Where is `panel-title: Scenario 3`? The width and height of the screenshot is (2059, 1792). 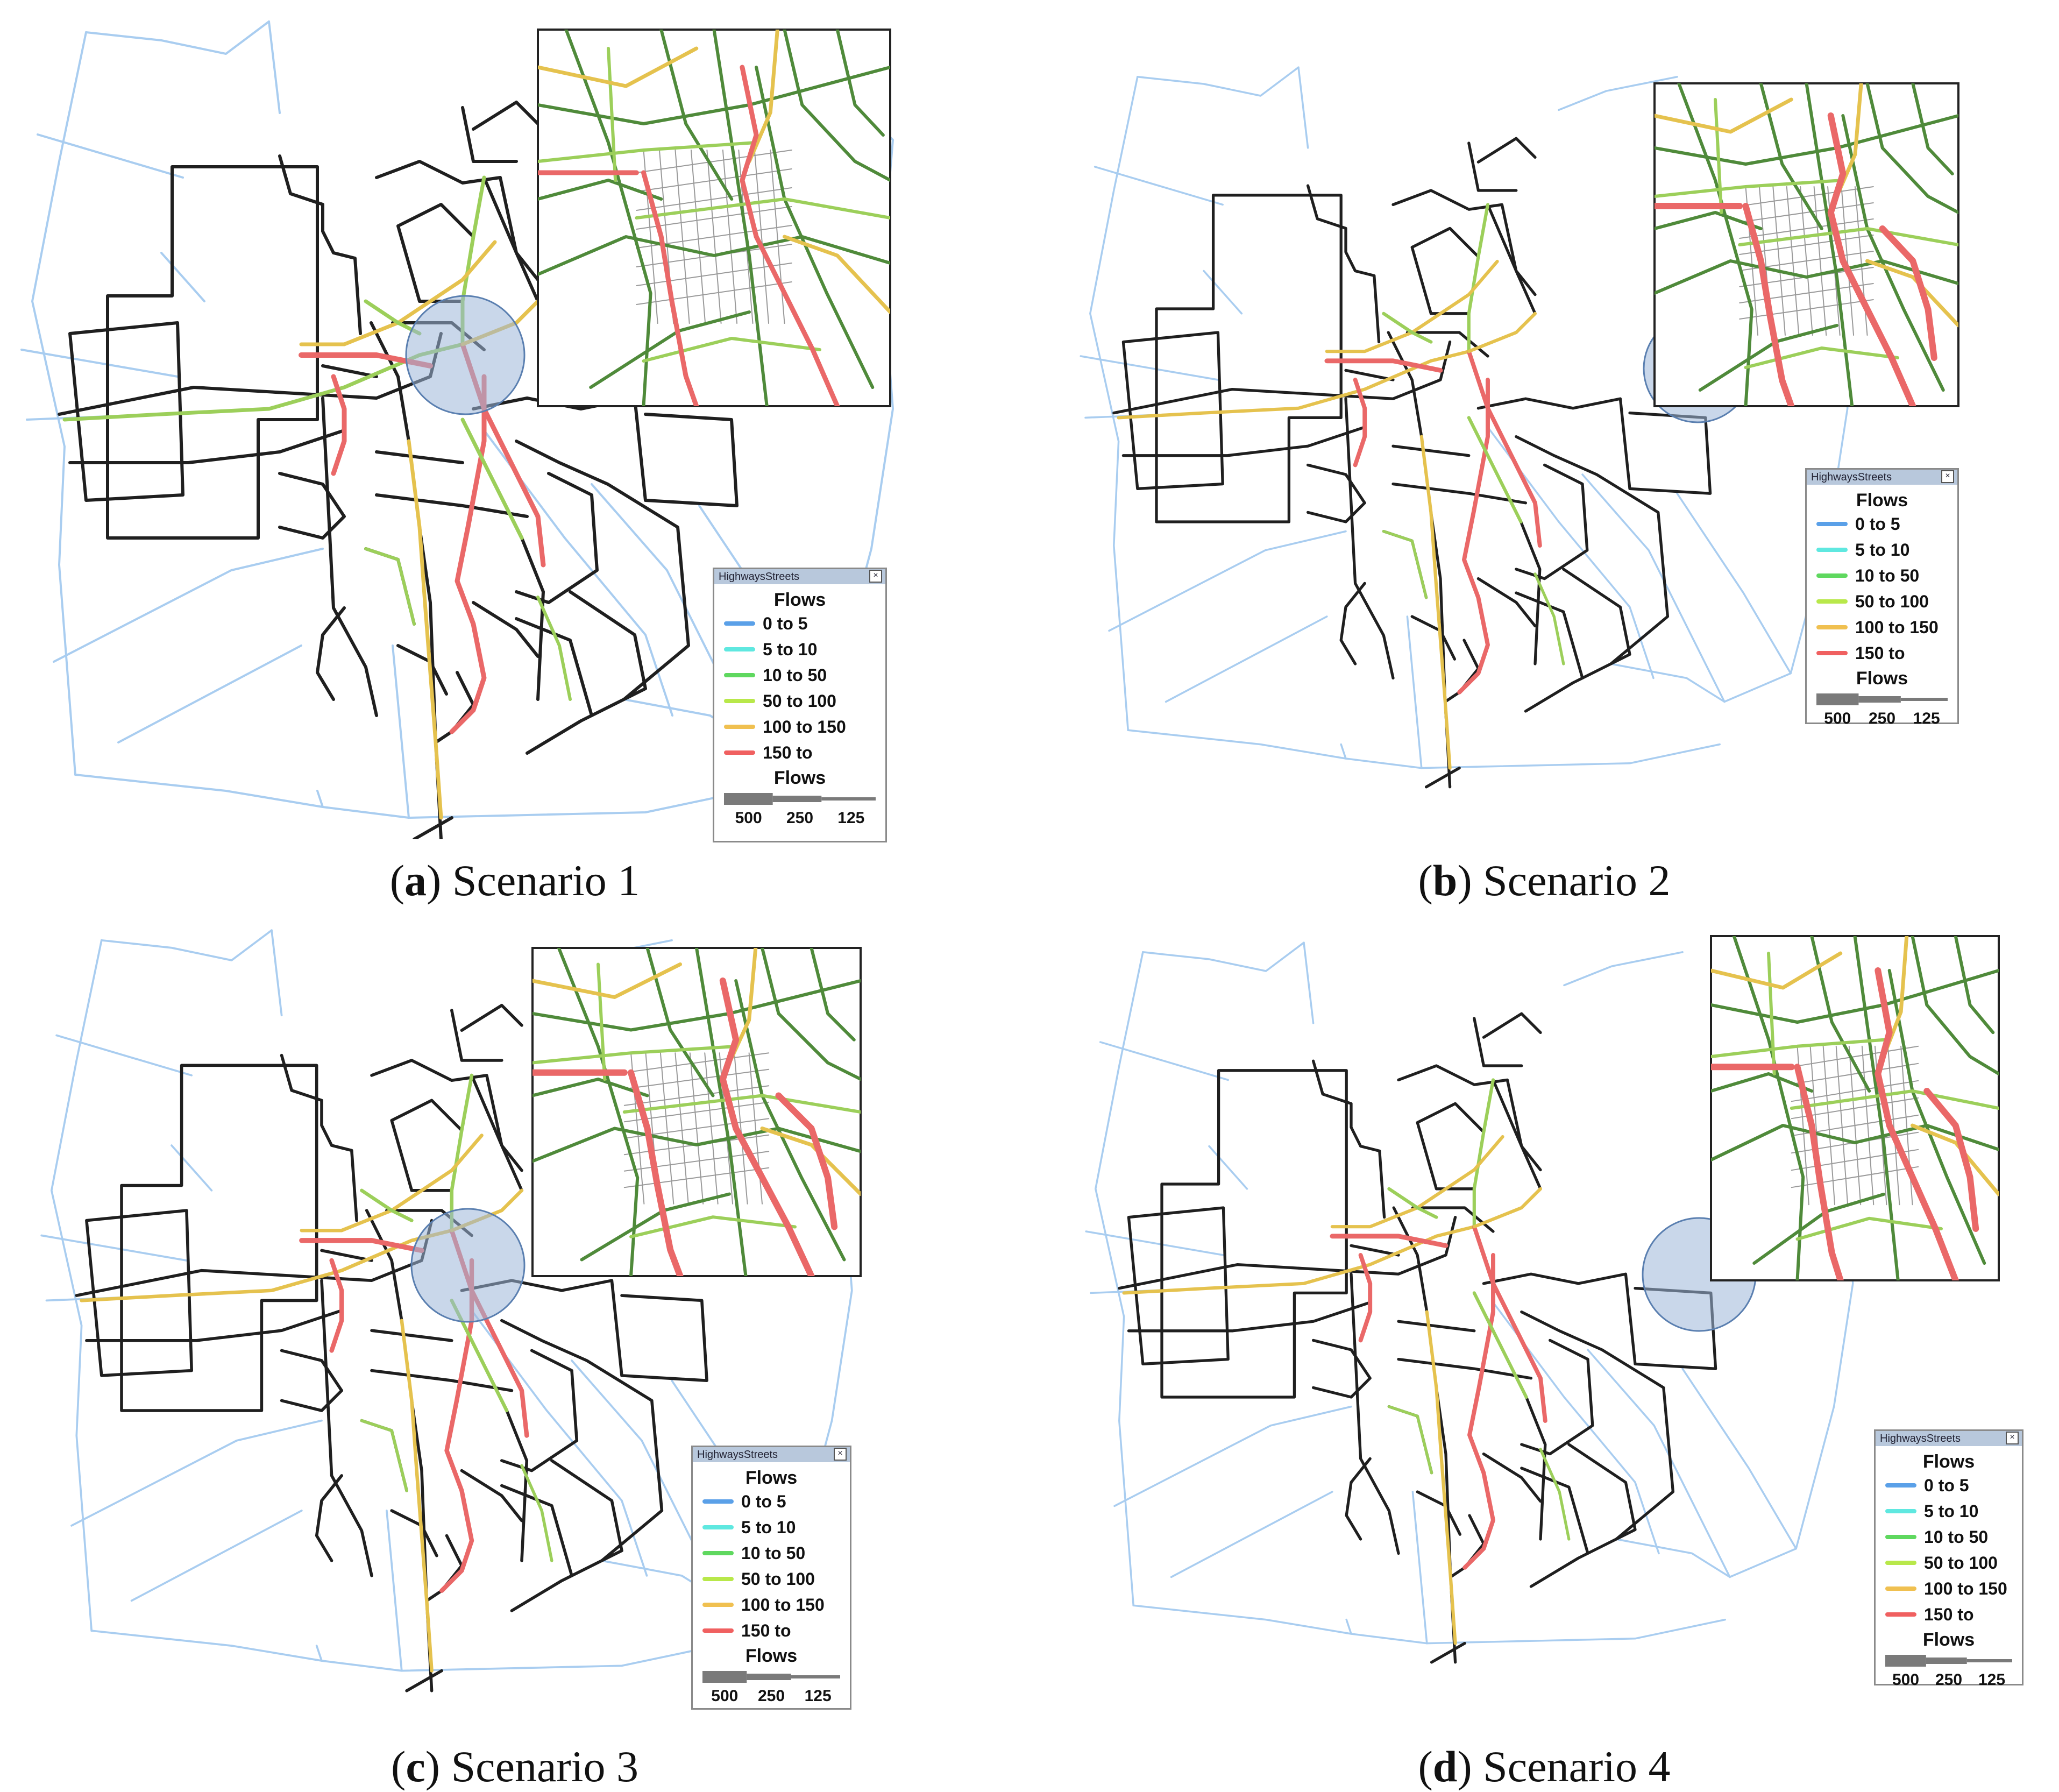
panel-title: Scenario 3 is located at coordinates (544, 1766).